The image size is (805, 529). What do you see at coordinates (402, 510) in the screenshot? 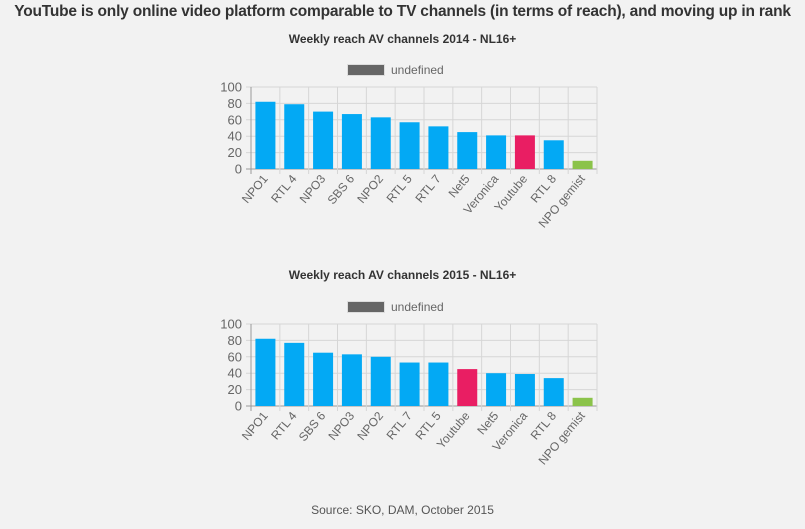
I see `source-note: Source: SKO, DAM, October 2015` at bounding box center [402, 510].